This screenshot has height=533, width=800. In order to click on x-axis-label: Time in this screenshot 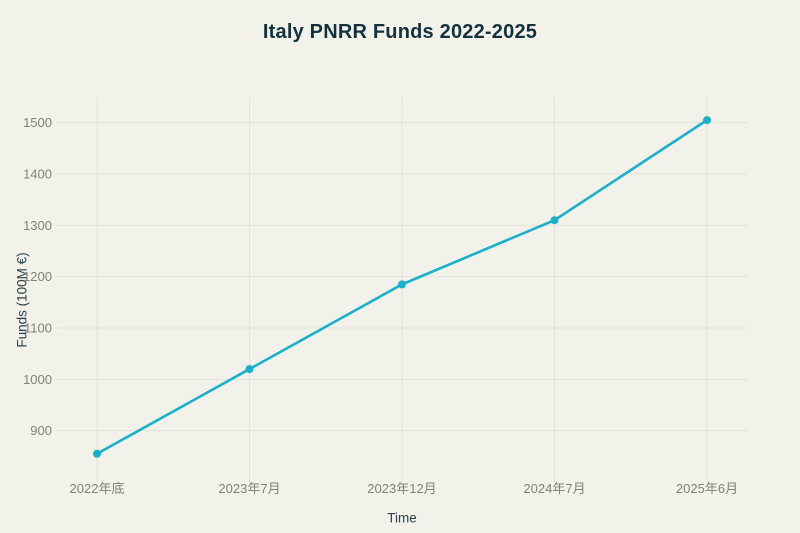, I will do `click(402, 518)`.